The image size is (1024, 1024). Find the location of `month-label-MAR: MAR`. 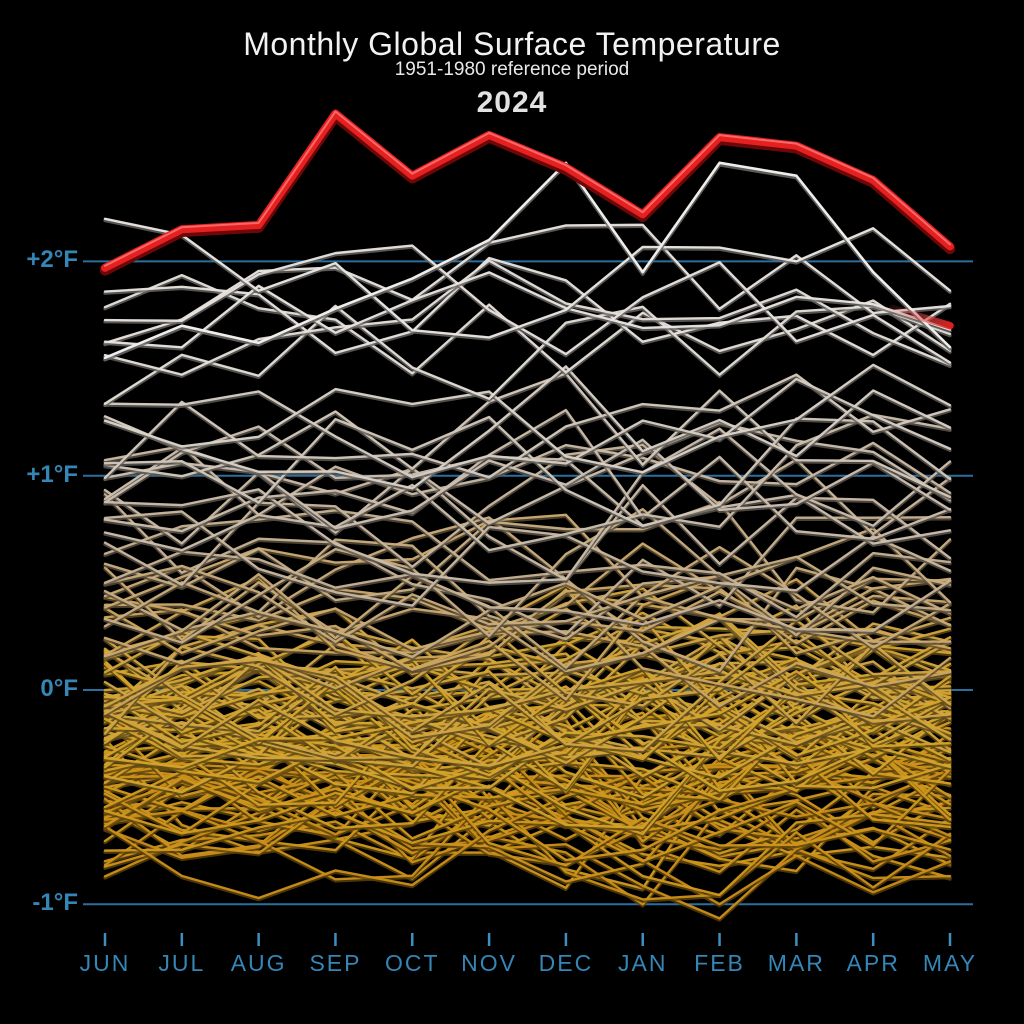

month-label-MAR: MAR is located at coordinates (796, 963).